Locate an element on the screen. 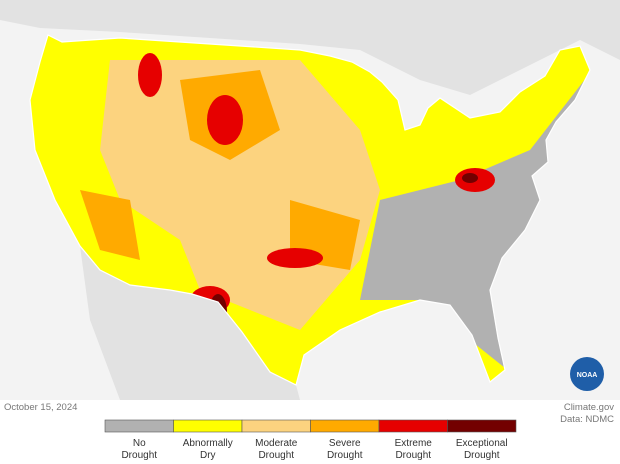  legend-label: No is located at coordinates (139, 443).